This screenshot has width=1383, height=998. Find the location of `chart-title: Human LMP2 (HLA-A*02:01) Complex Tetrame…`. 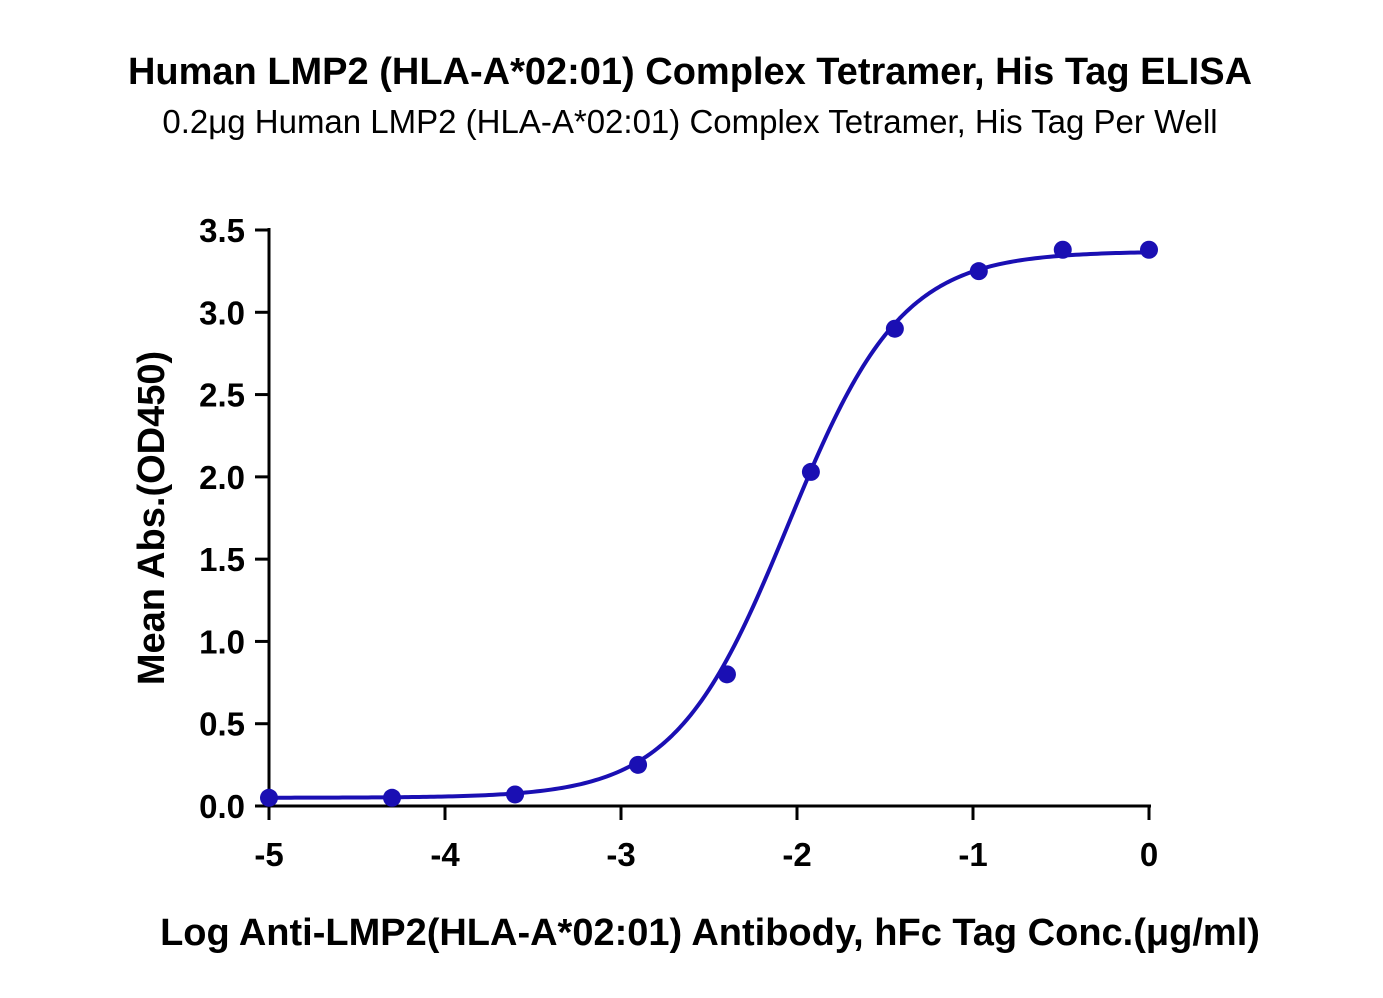

chart-title: Human LMP2 (HLA-A*02:01) Complex Tetrame… is located at coordinates (690, 72).